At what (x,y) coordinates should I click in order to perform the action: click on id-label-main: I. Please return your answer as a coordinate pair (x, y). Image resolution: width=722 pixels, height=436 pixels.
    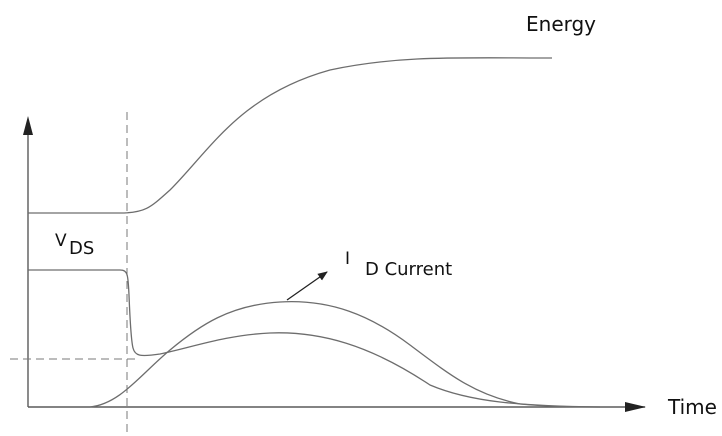
    Looking at the image, I should click on (347, 259).